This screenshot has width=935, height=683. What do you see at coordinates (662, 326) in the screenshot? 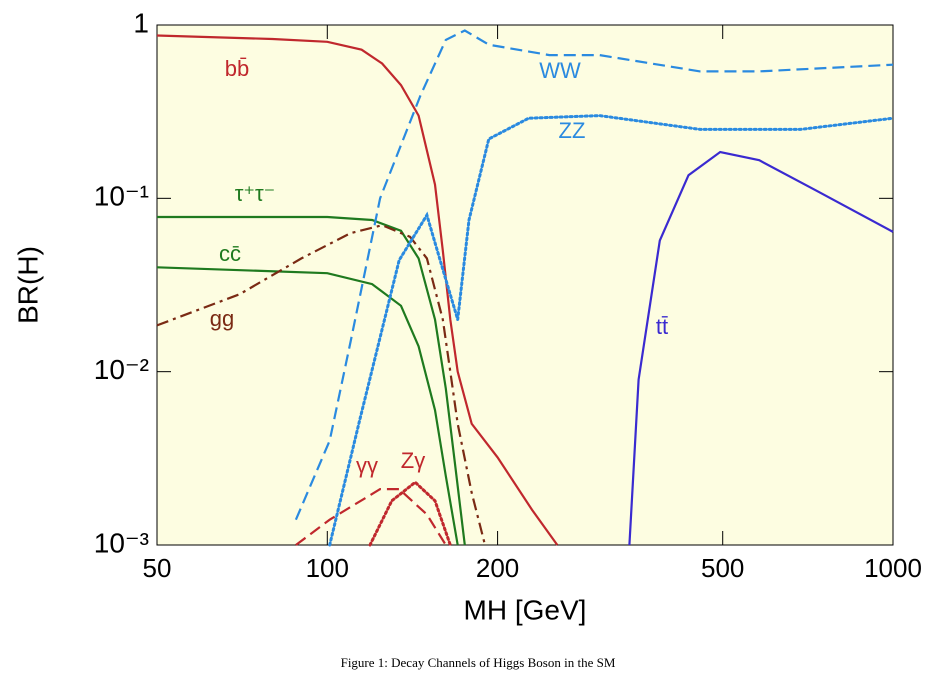
I see `series-label: tt̄` at bounding box center [662, 326].